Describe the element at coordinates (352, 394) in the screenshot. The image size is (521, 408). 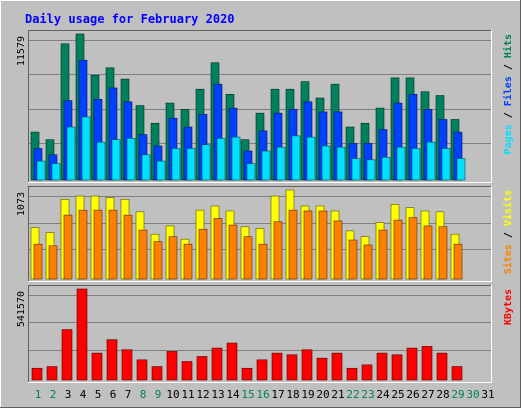
I see `xtick-day-22: 22` at that location.